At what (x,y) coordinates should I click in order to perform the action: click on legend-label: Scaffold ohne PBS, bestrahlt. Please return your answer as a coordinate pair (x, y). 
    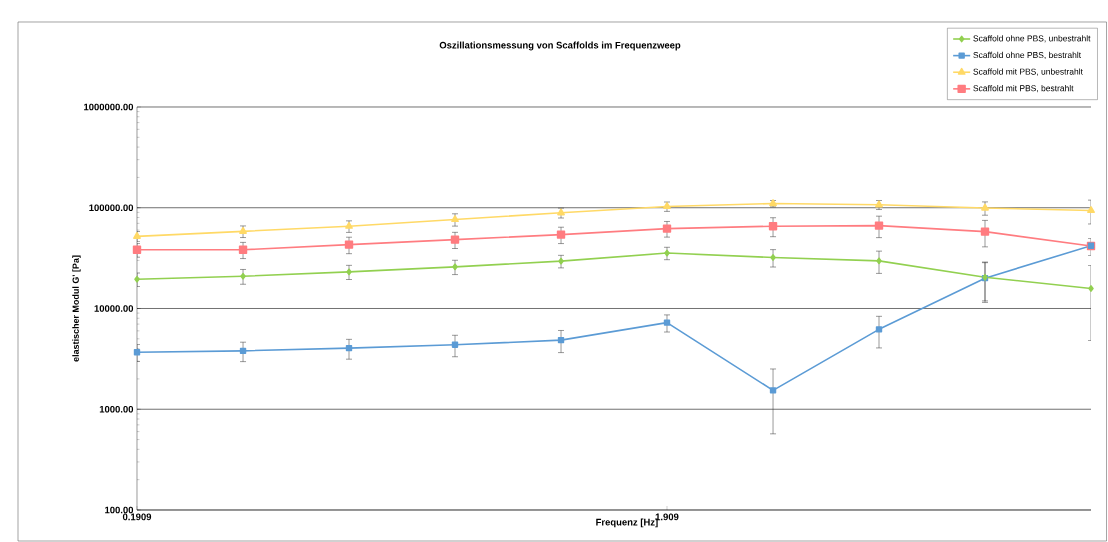
    Looking at the image, I should click on (1027, 55).